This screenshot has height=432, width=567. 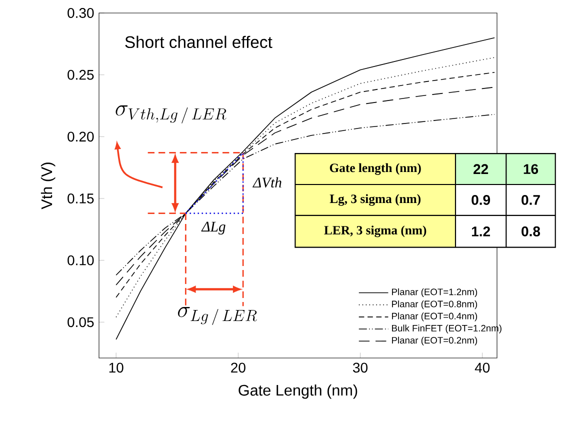 I want to click on legend-label: Planar (EOT=0.8nm), so click(x=435, y=305).